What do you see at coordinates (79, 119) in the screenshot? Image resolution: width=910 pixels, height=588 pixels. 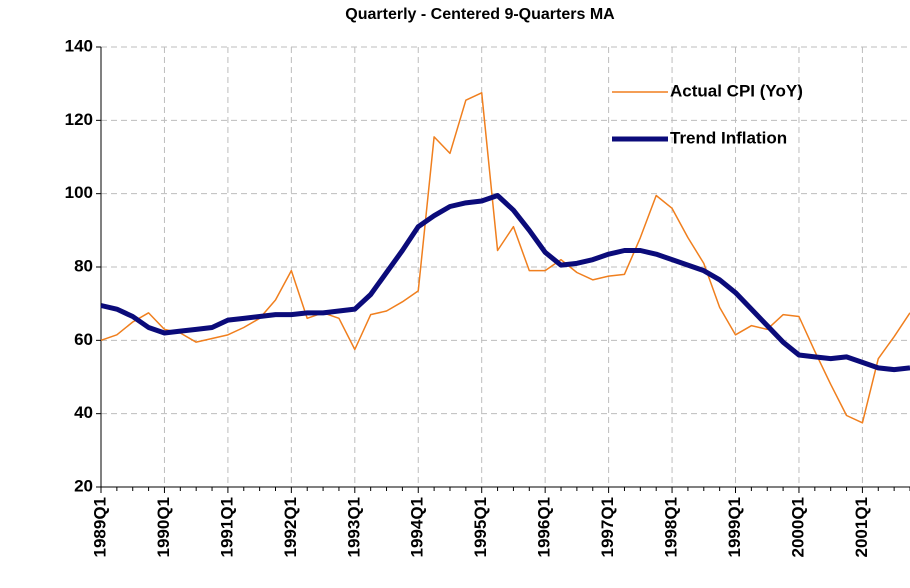 I see `y-tick-label: 120` at bounding box center [79, 119].